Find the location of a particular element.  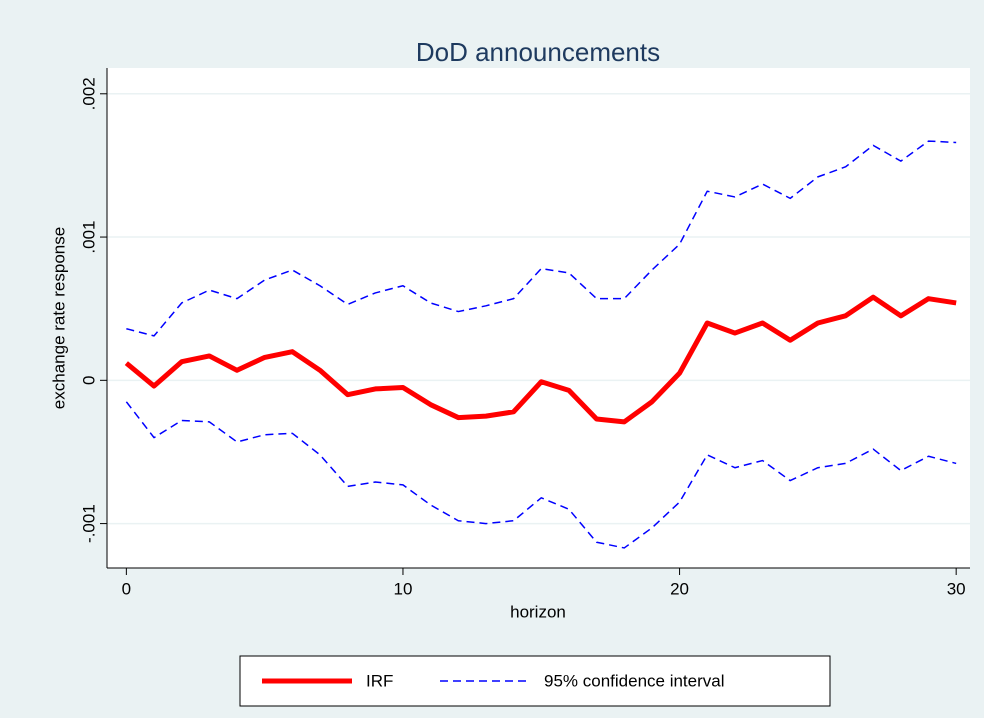

x-tick-label: 0 is located at coordinates (126, 588).